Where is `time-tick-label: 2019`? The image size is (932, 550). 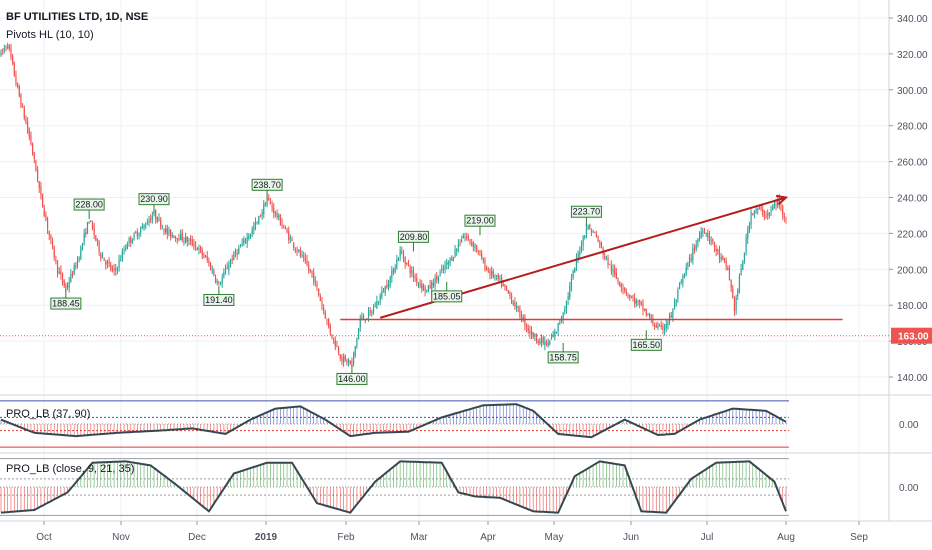
time-tick-label: 2019 is located at coordinates (266, 537).